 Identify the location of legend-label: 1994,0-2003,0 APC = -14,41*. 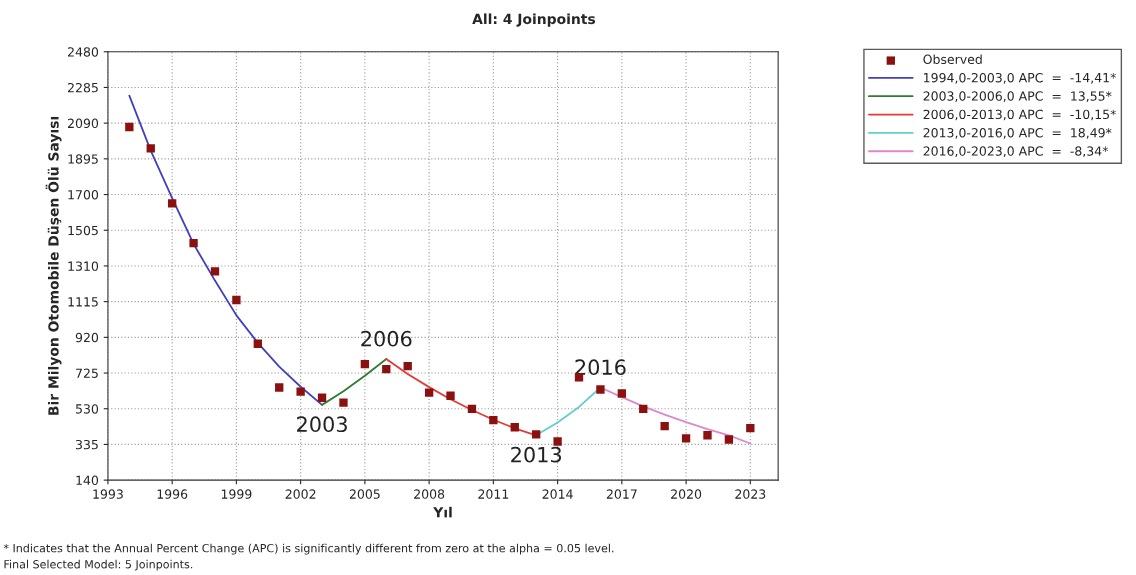
(1020, 78).